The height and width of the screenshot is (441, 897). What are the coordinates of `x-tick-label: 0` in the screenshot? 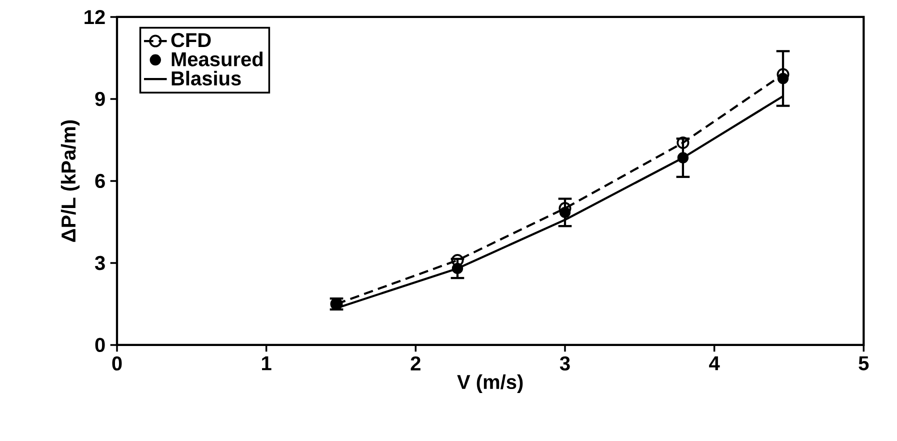 It's located at (117, 363).